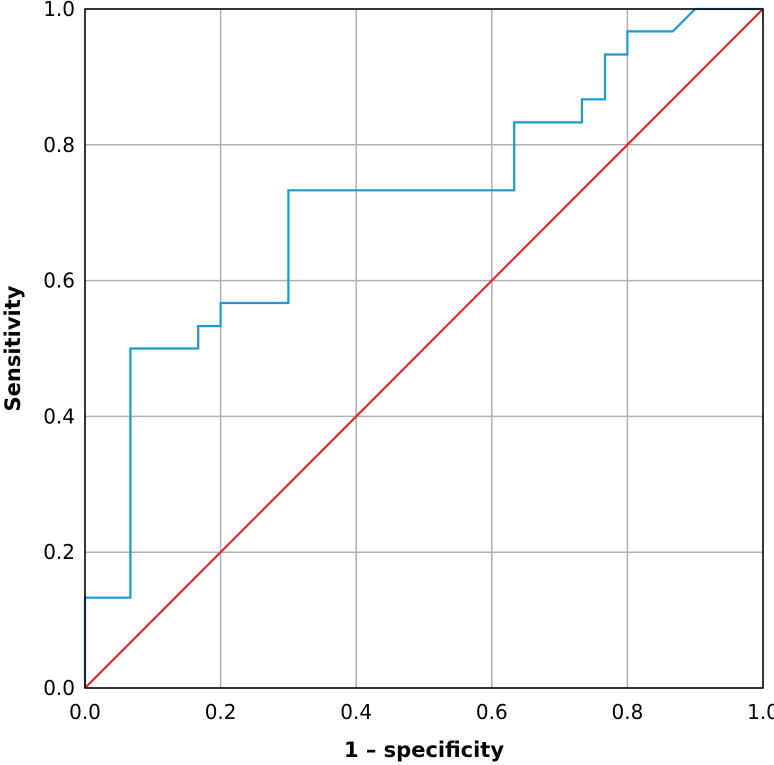 Image resolution: width=774 pixels, height=765 pixels. What do you see at coordinates (421, 712) in the screenshot?
I see `x-tick-labels: 0.0 0.2 0.4 0.6 0.8 1.0` at bounding box center [421, 712].